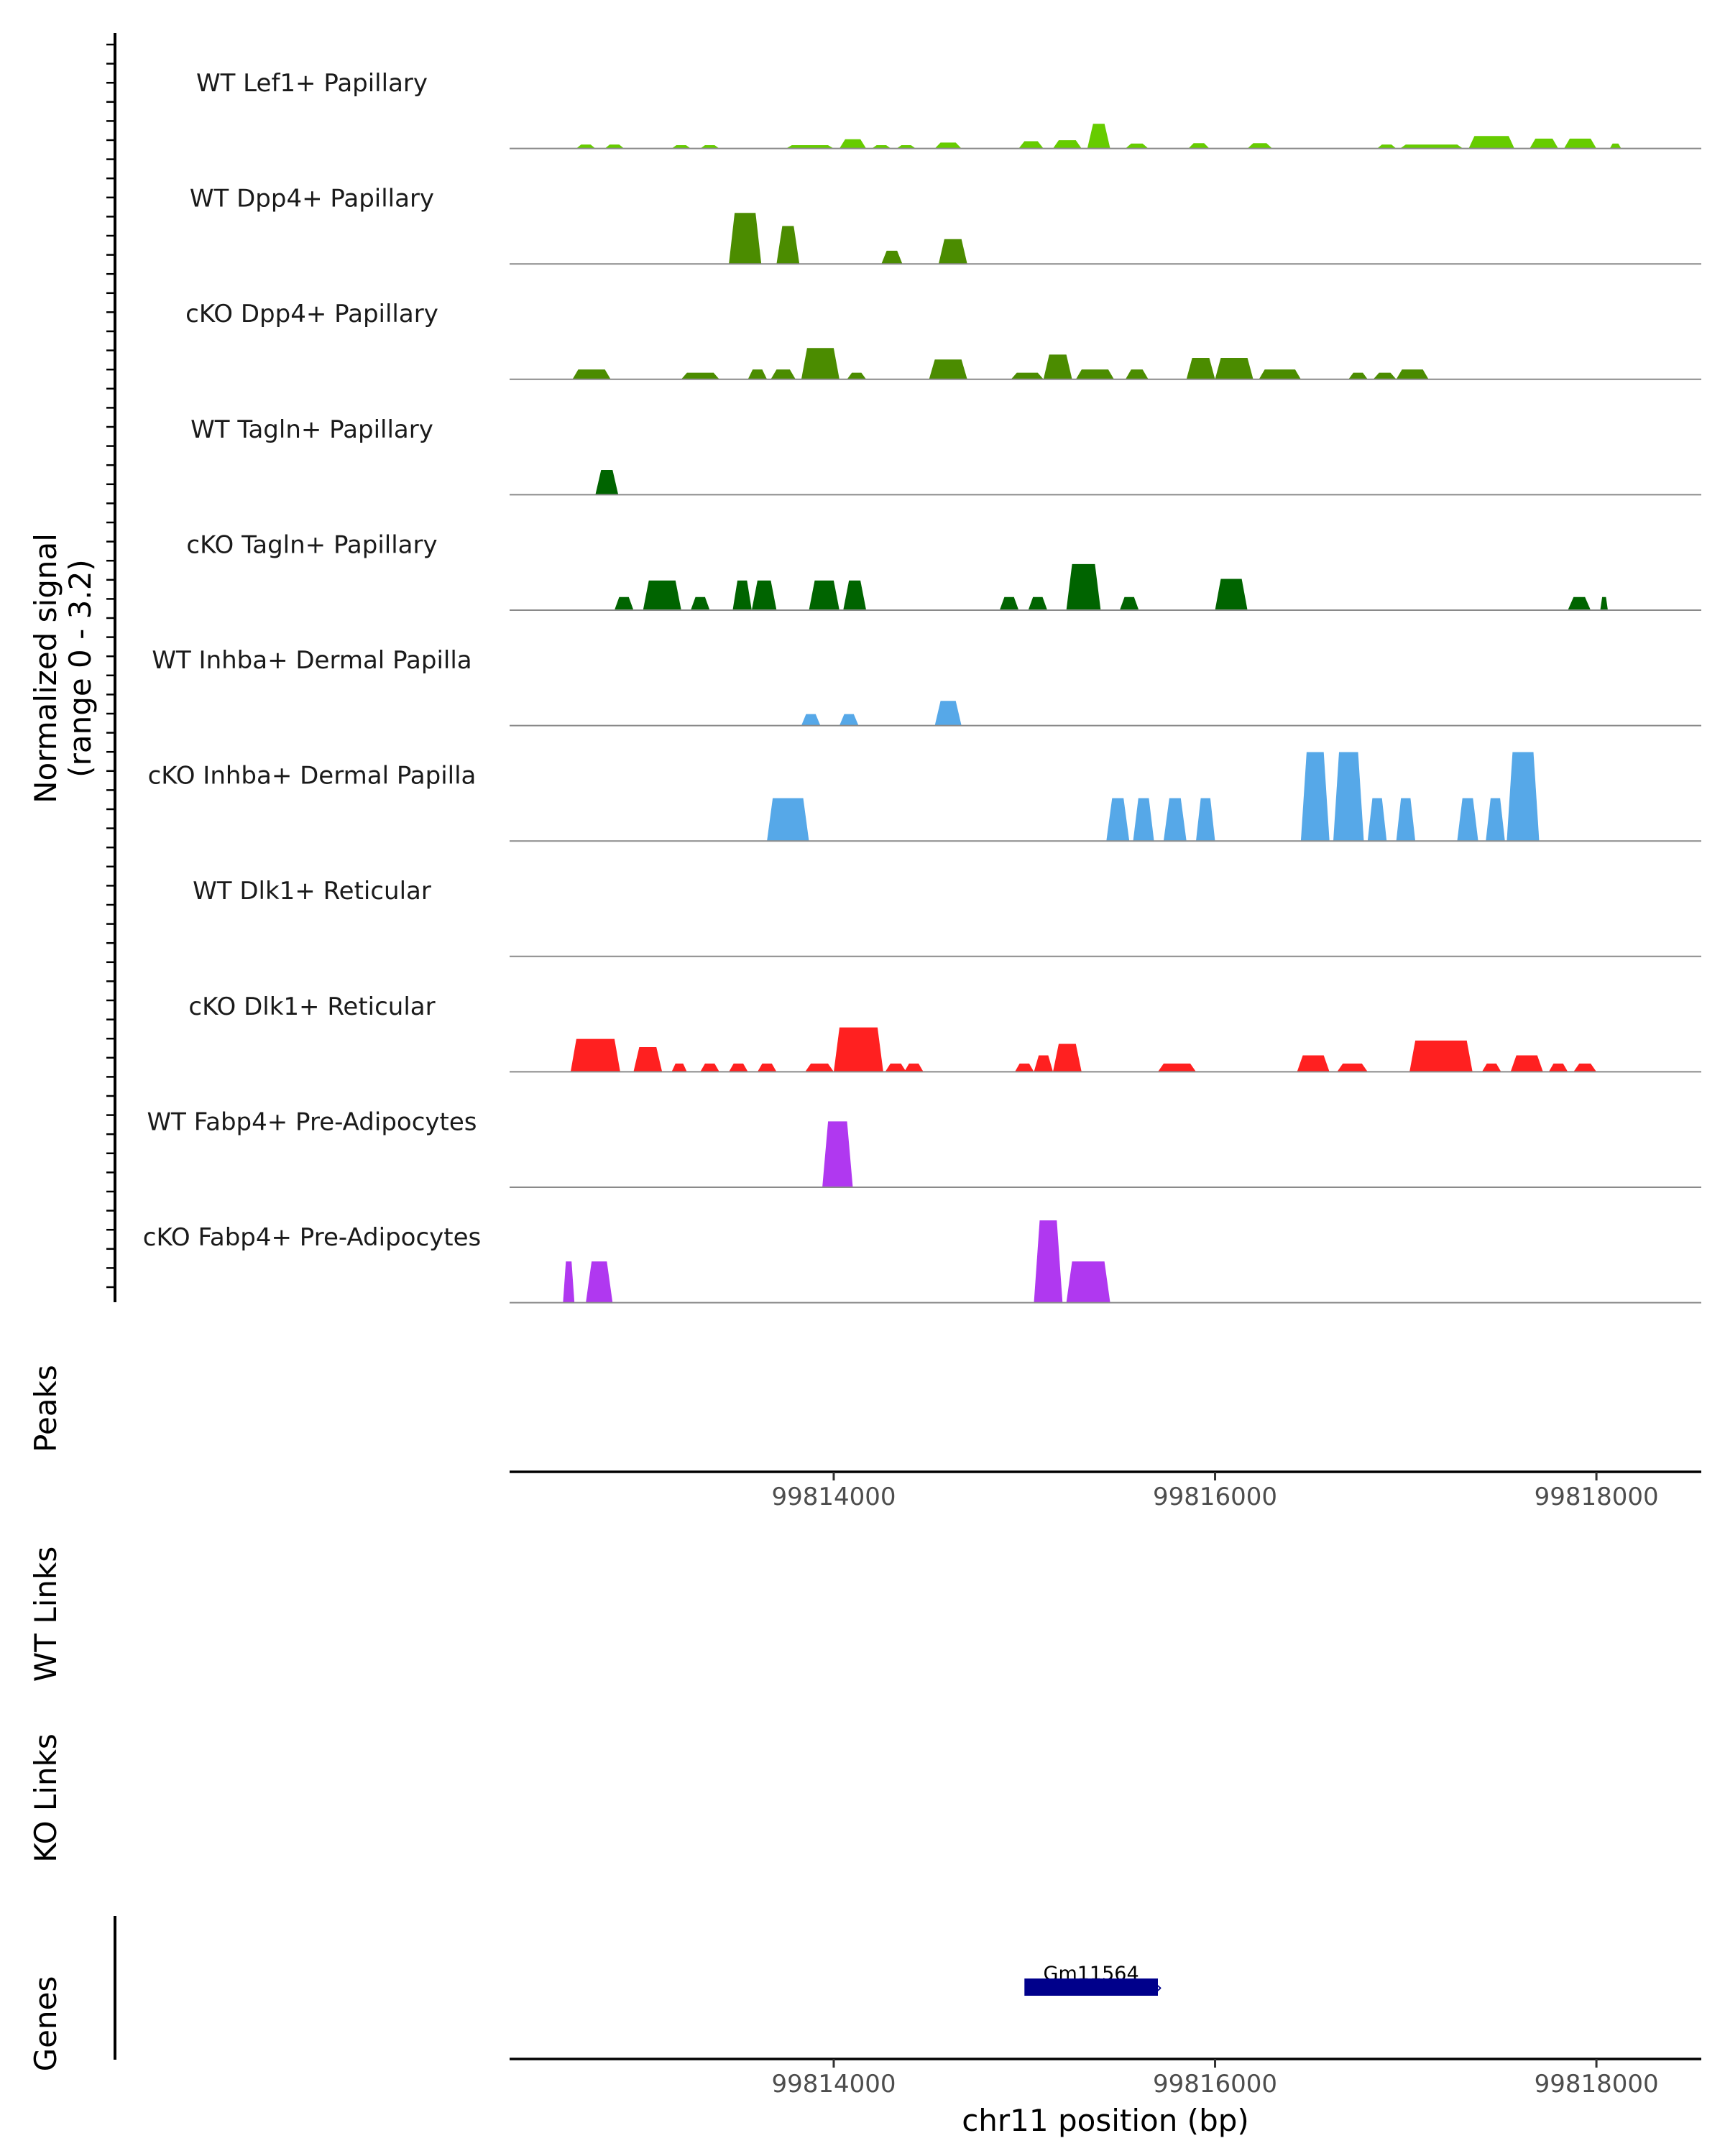 The width and height of the screenshot is (1725, 2156). What do you see at coordinates (45, 1409) in the screenshot?
I see `peaks-track-title: Peaks` at bounding box center [45, 1409].